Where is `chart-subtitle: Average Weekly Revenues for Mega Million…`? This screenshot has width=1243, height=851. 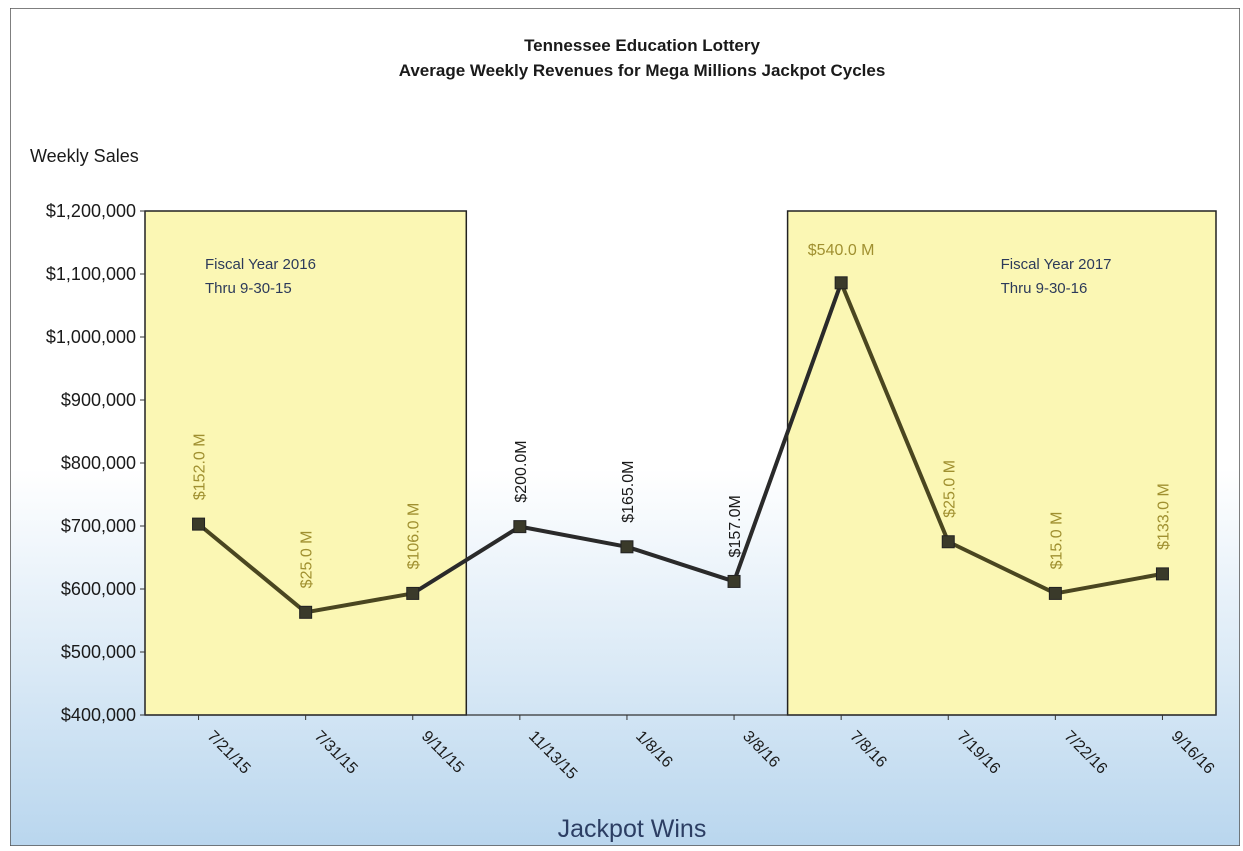 chart-subtitle: Average Weekly Revenues for Mega Million… is located at coordinates (642, 70).